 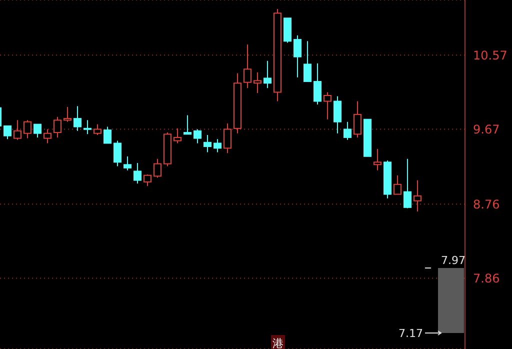 What do you see at coordinates (278, 343) in the screenshot?
I see `annotation: 港` at bounding box center [278, 343].